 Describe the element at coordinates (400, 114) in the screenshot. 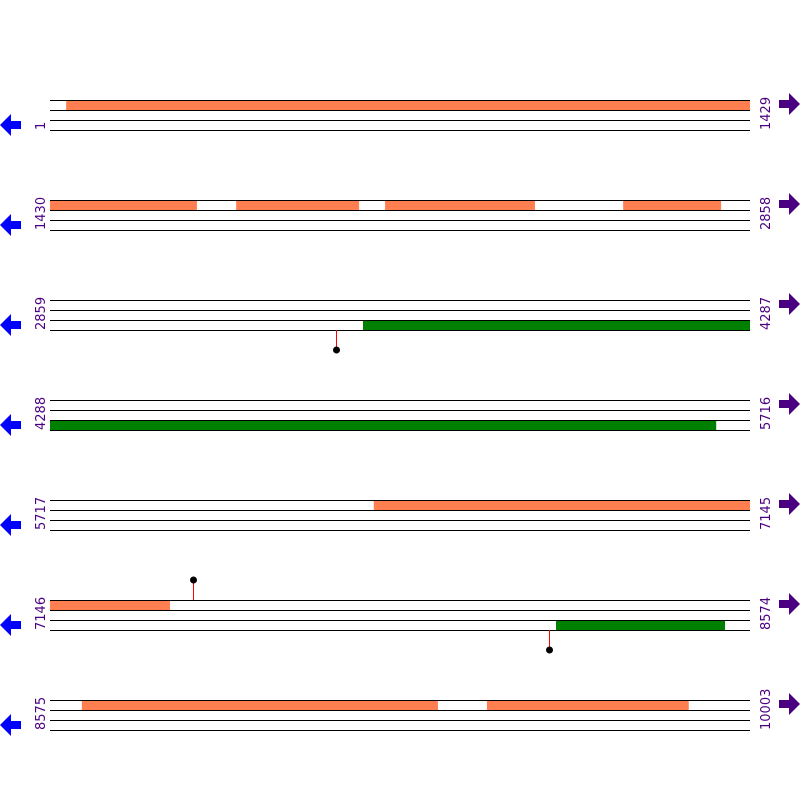

I see `map-row: 1 1429` at that location.